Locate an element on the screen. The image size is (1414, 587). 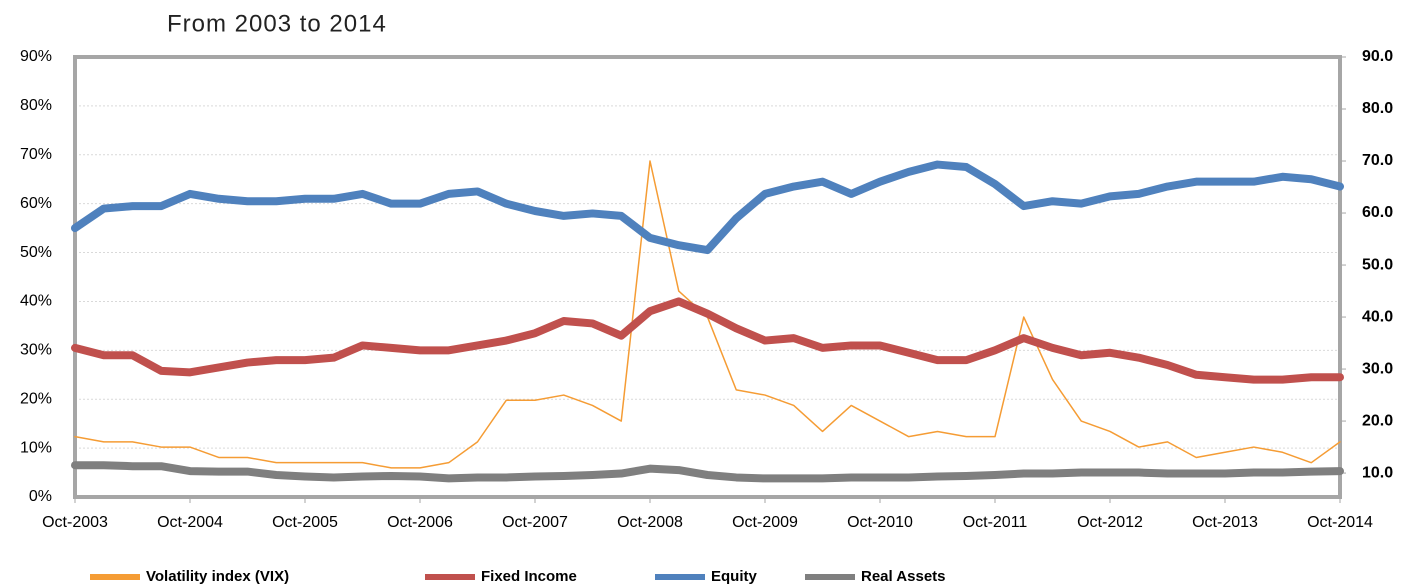
x-tick-label: Oct-2003 is located at coordinates (75, 522).